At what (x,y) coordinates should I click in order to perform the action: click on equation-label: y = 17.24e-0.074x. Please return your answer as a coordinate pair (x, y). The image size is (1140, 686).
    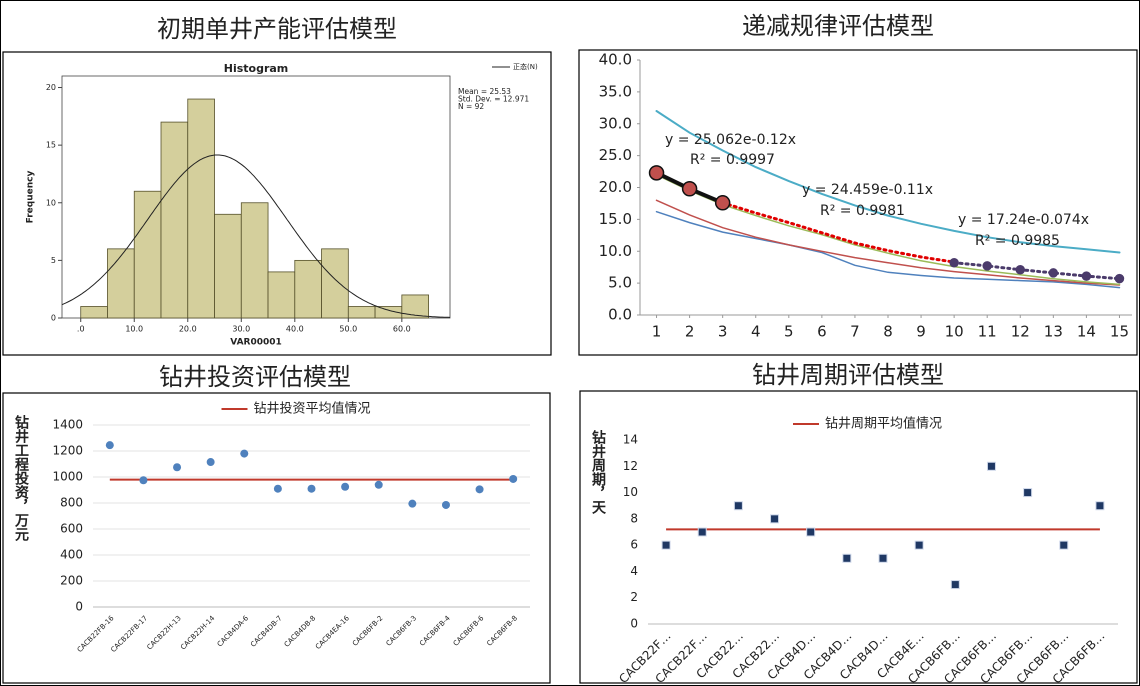
    Looking at the image, I should click on (1023, 220).